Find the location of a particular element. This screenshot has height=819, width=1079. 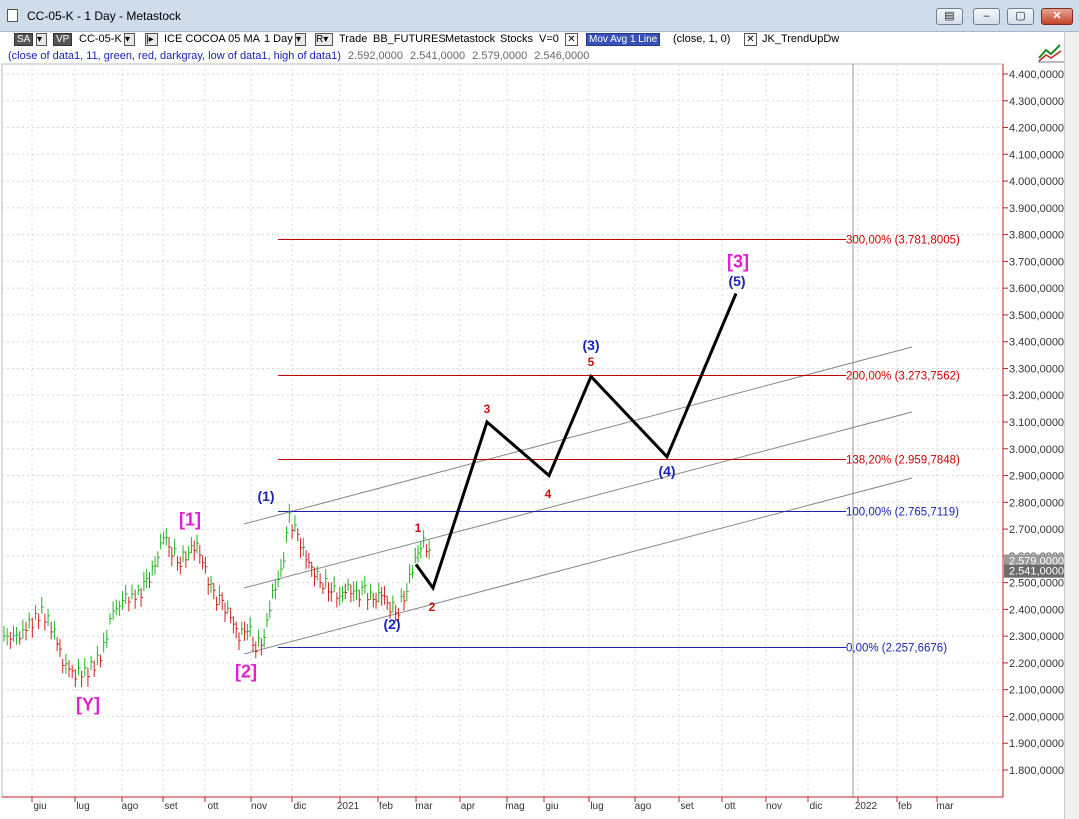

price-tick-label: 2.200,0000 is located at coordinates (1036, 664).